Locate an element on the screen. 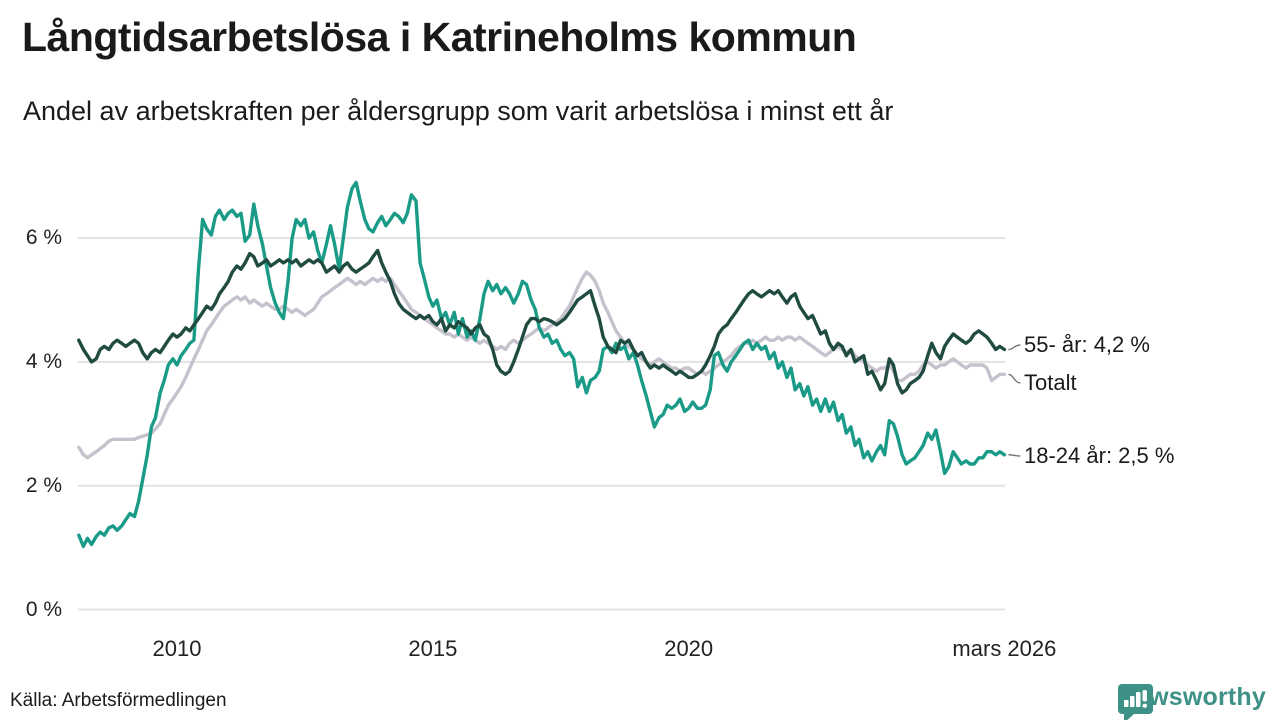  series-end-label-18-24 år: 18-24 år: 2,5 % is located at coordinates (1099, 455).